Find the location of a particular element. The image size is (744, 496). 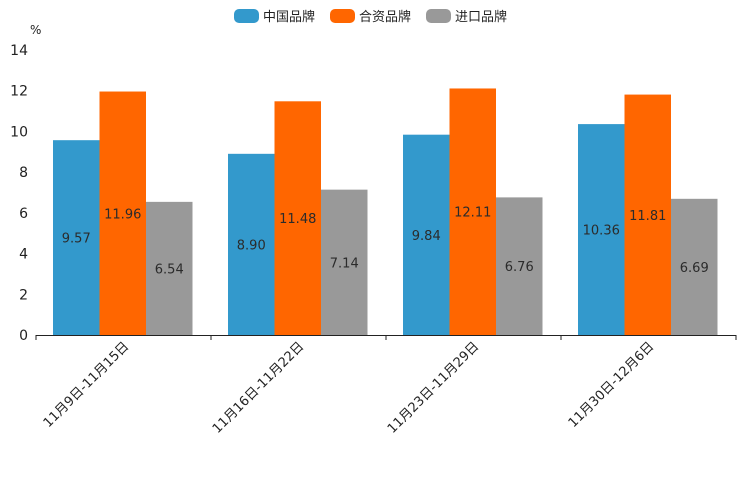

value-label: 12.11 is located at coordinates (472, 213).